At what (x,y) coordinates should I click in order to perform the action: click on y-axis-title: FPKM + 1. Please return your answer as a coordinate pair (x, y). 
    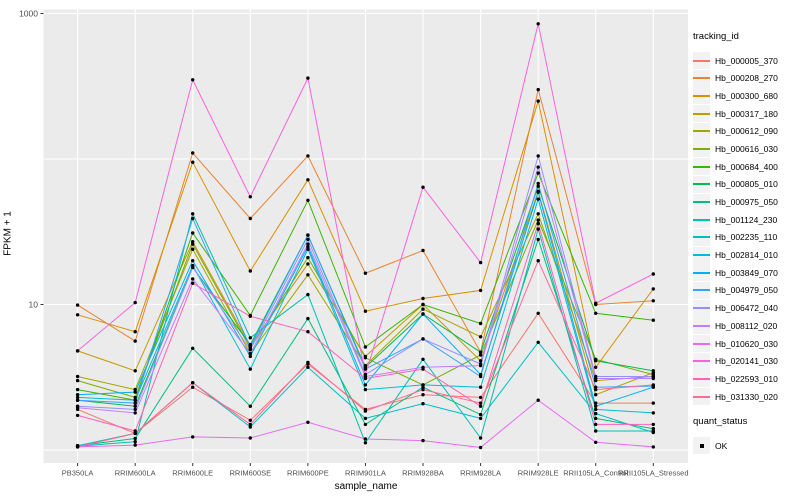
    Looking at the image, I should click on (8, 233).